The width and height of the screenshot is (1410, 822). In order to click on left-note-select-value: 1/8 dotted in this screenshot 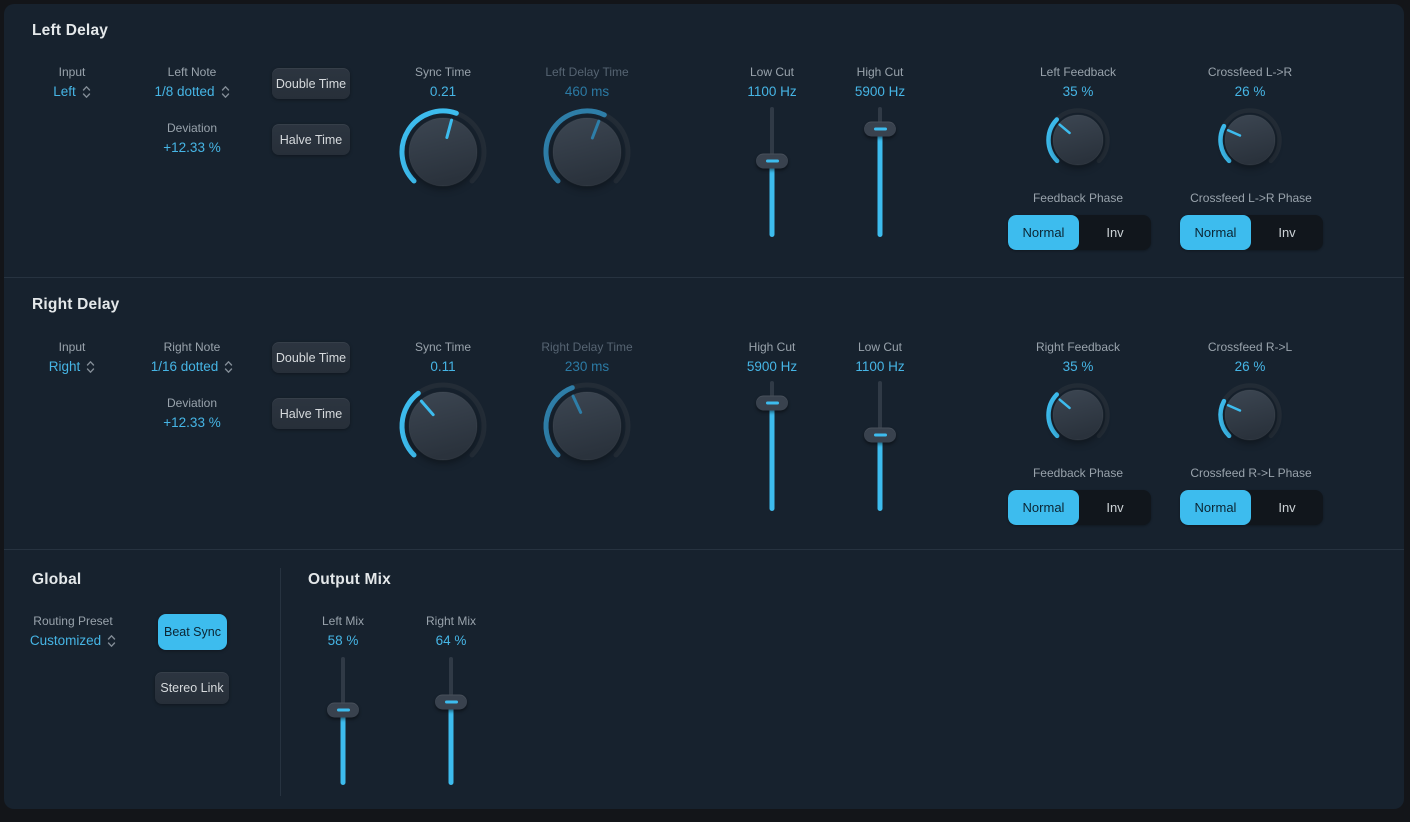, I will do `click(184, 91)`.